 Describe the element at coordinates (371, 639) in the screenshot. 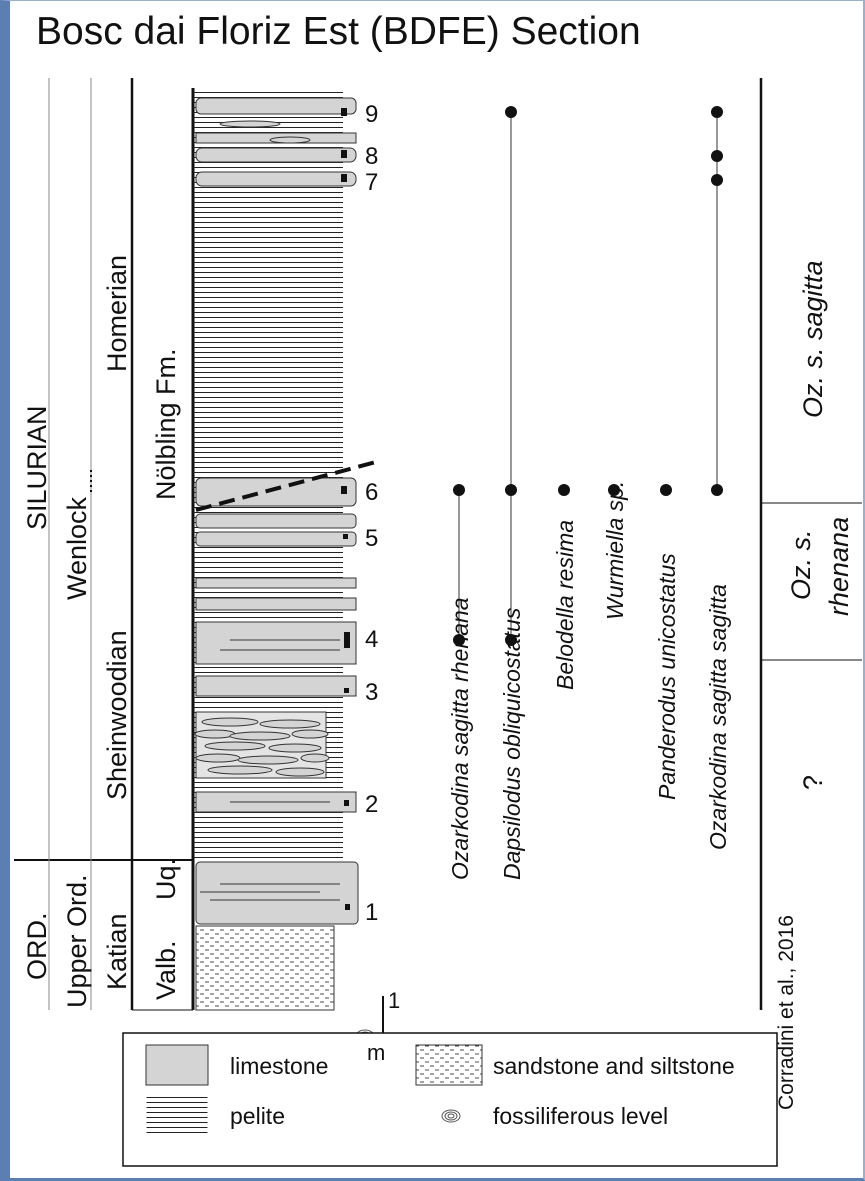

I see `sample-number: 4` at that location.